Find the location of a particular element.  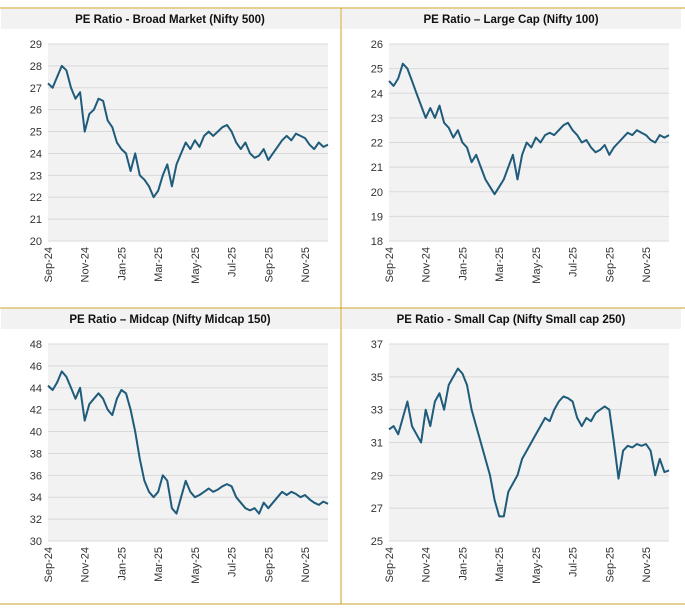

chart-title: PE Ratio – Large Cap (Nifty 100) is located at coordinates (510, 20).